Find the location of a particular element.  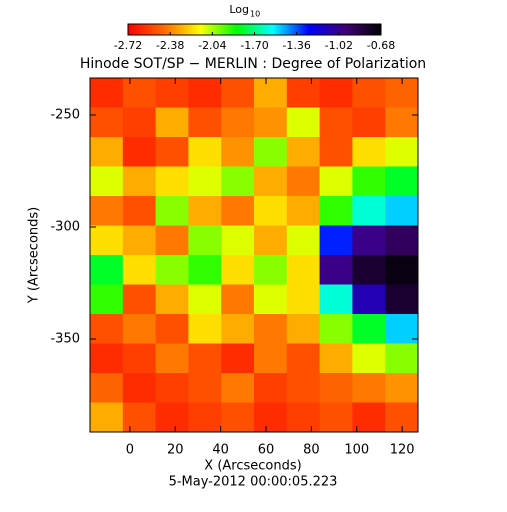

colorbar-tick-label: -1.36 is located at coordinates (296, 45).